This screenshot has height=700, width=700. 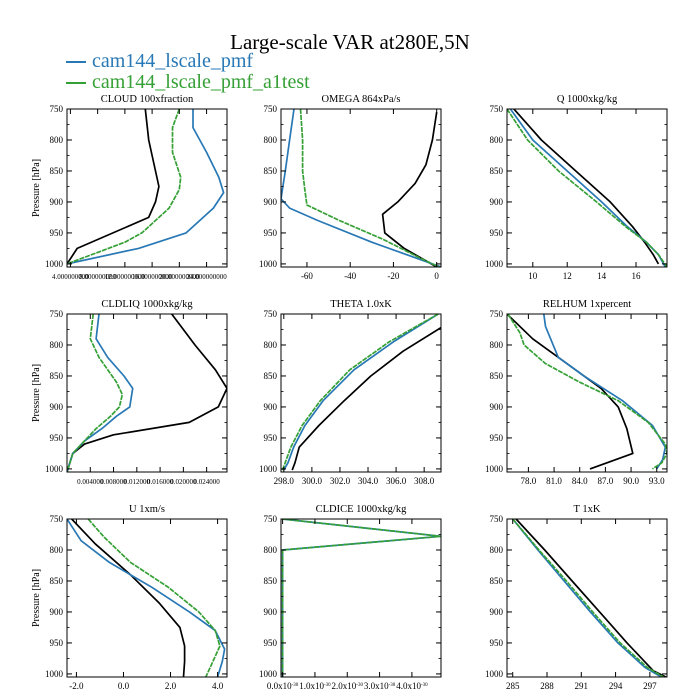 I want to click on x-tick-label: 308.0, so click(x=424, y=481).